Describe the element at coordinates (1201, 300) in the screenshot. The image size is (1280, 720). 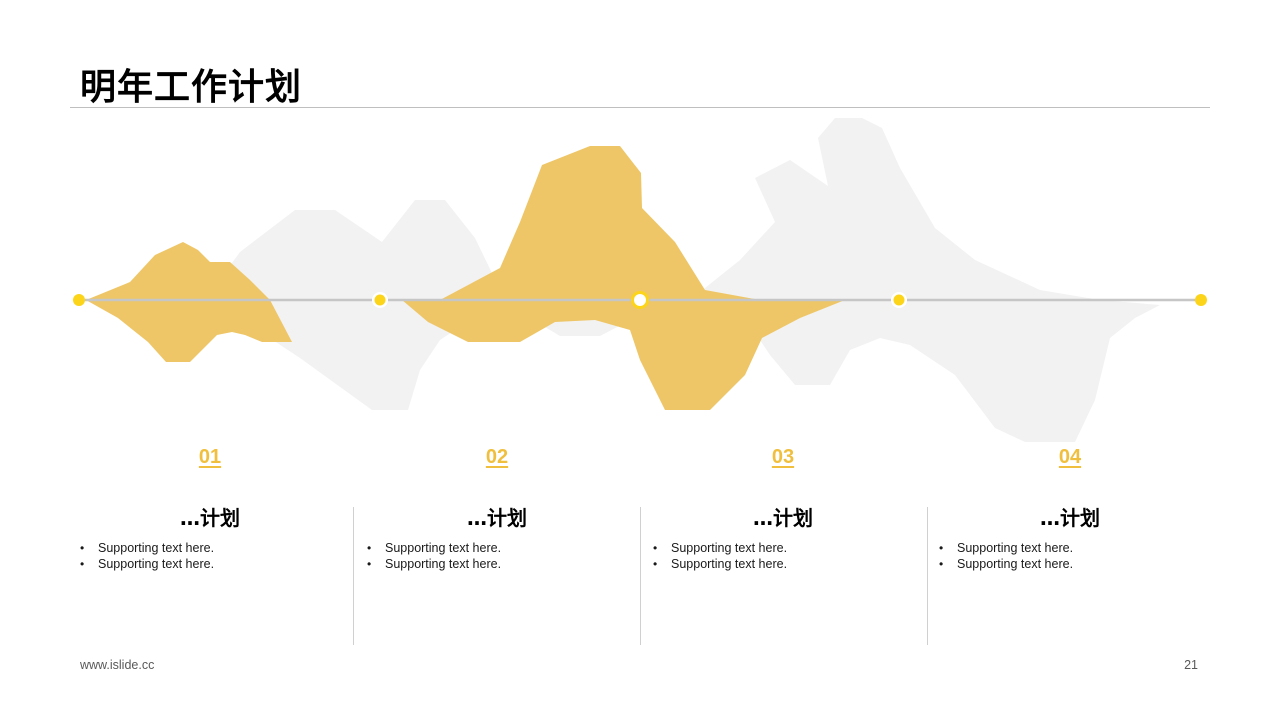
I see `timeline-dot-end` at that location.